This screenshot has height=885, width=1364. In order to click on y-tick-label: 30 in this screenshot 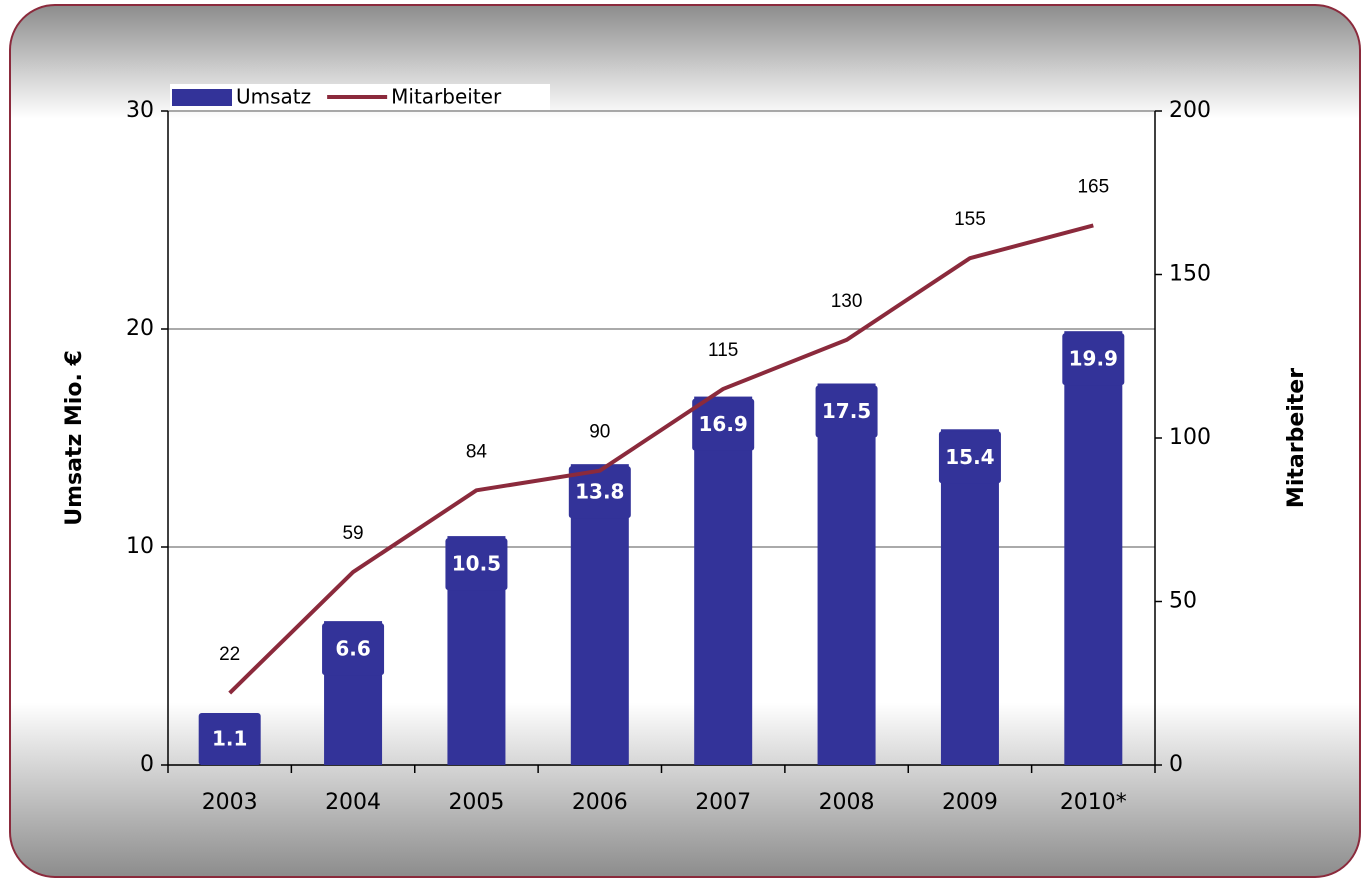, I will do `click(140, 110)`.